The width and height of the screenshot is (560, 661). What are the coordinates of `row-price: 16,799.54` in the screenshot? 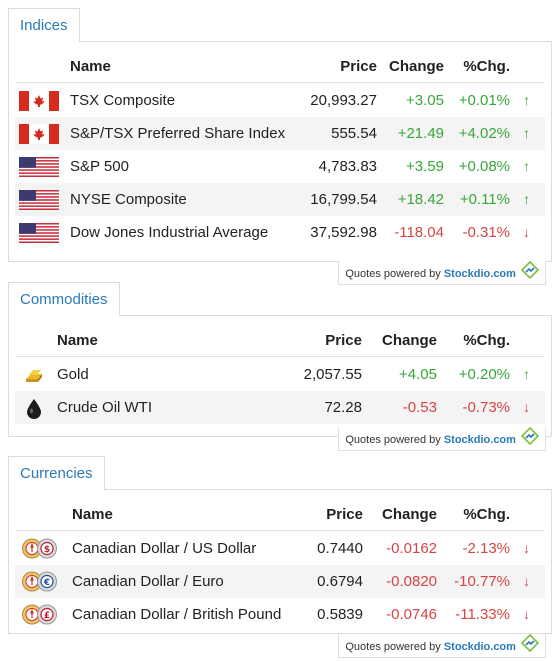 It's located at (343, 199).